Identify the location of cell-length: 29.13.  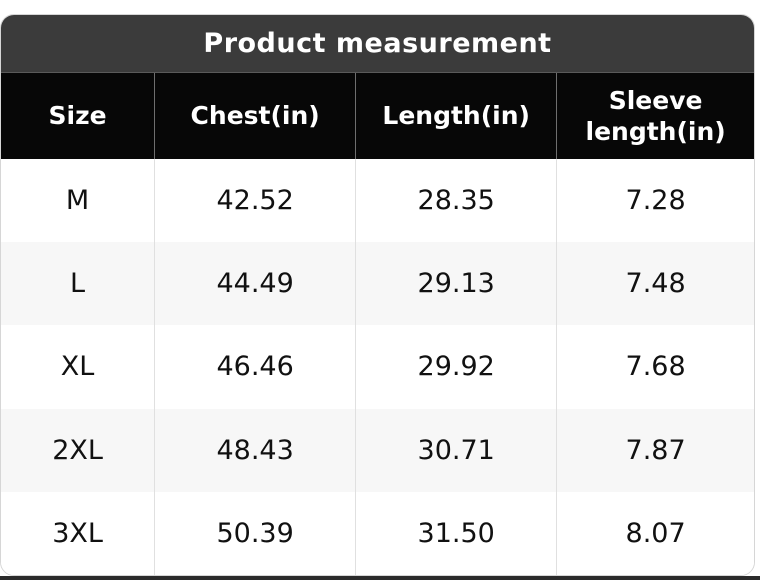
(456, 284).